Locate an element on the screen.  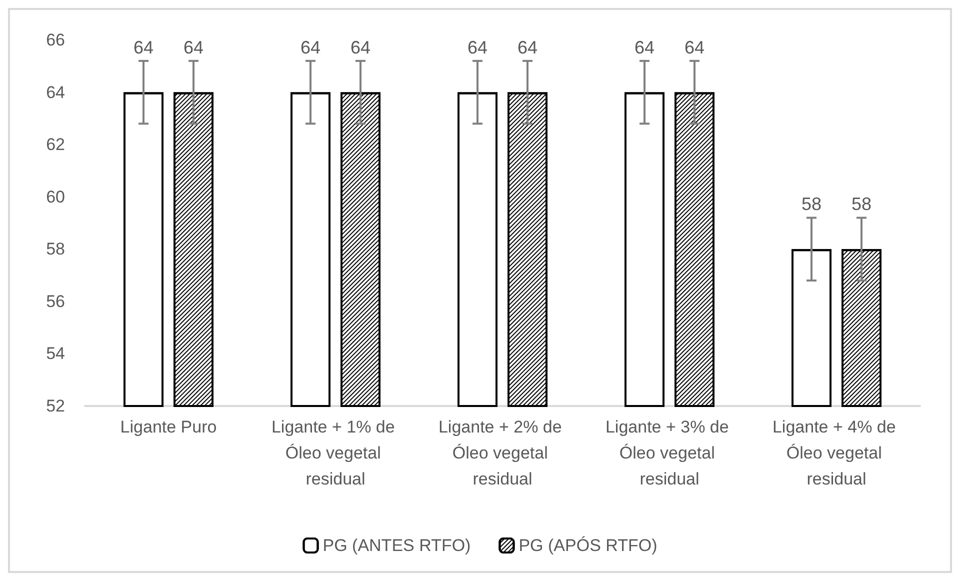
y-tick-label: 62 is located at coordinates (55, 144).